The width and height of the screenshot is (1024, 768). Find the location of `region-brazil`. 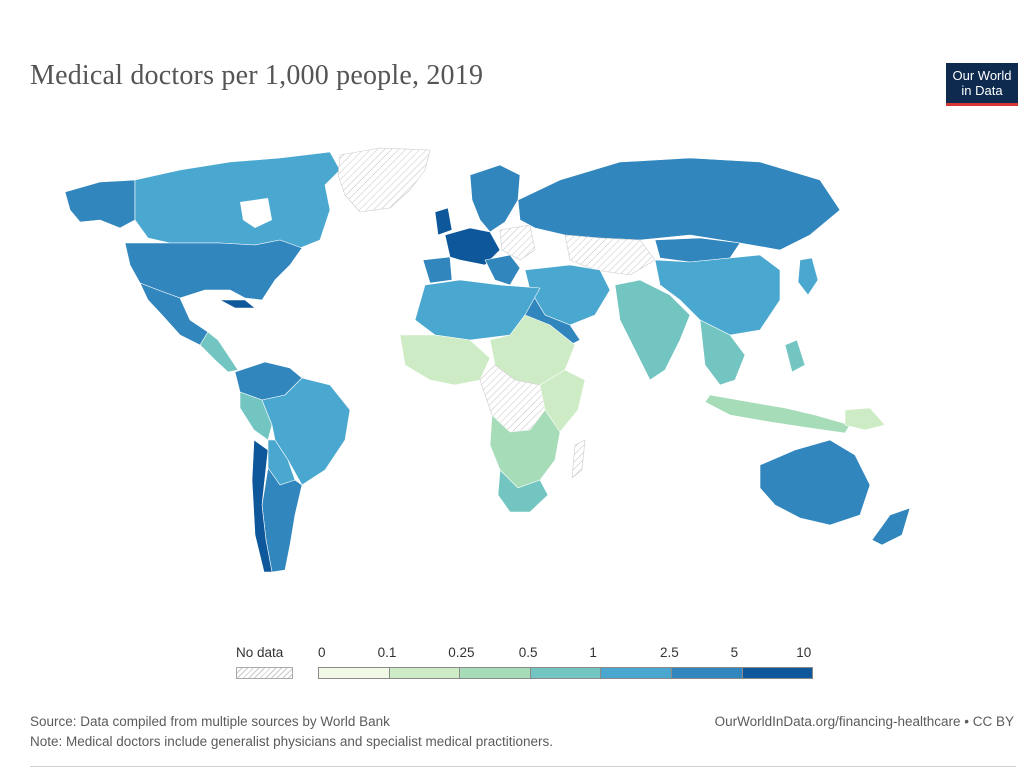

region-brazil is located at coordinates (306, 431).